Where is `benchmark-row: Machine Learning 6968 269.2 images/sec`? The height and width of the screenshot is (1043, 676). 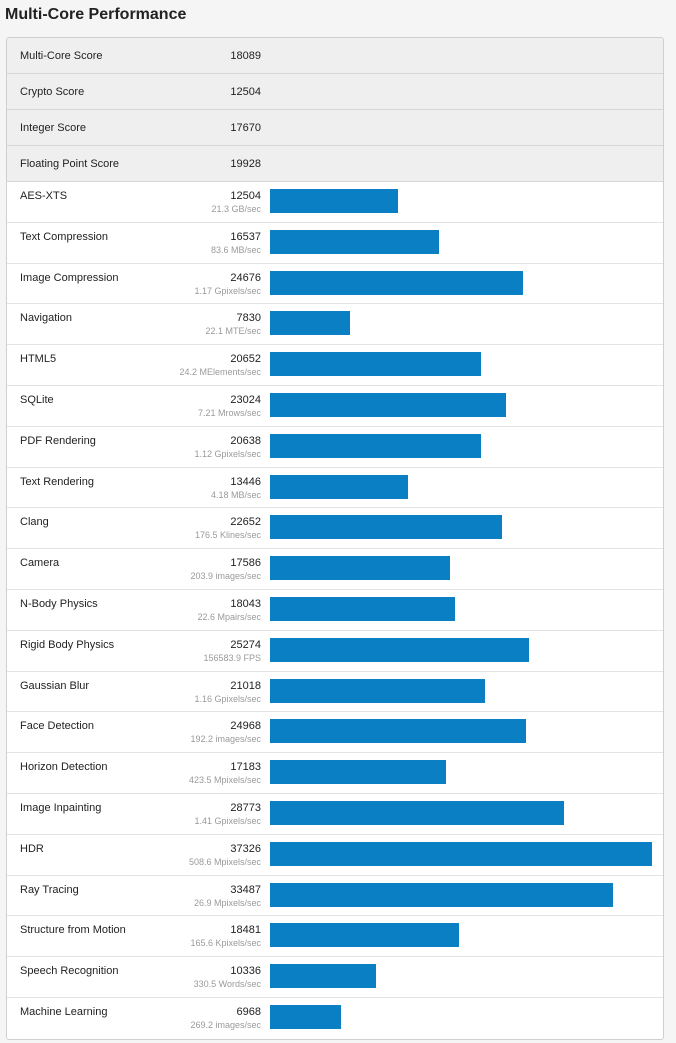
benchmark-row: Machine Learning 6968 269.2 images/sec is located at coordinates (335, 1018).